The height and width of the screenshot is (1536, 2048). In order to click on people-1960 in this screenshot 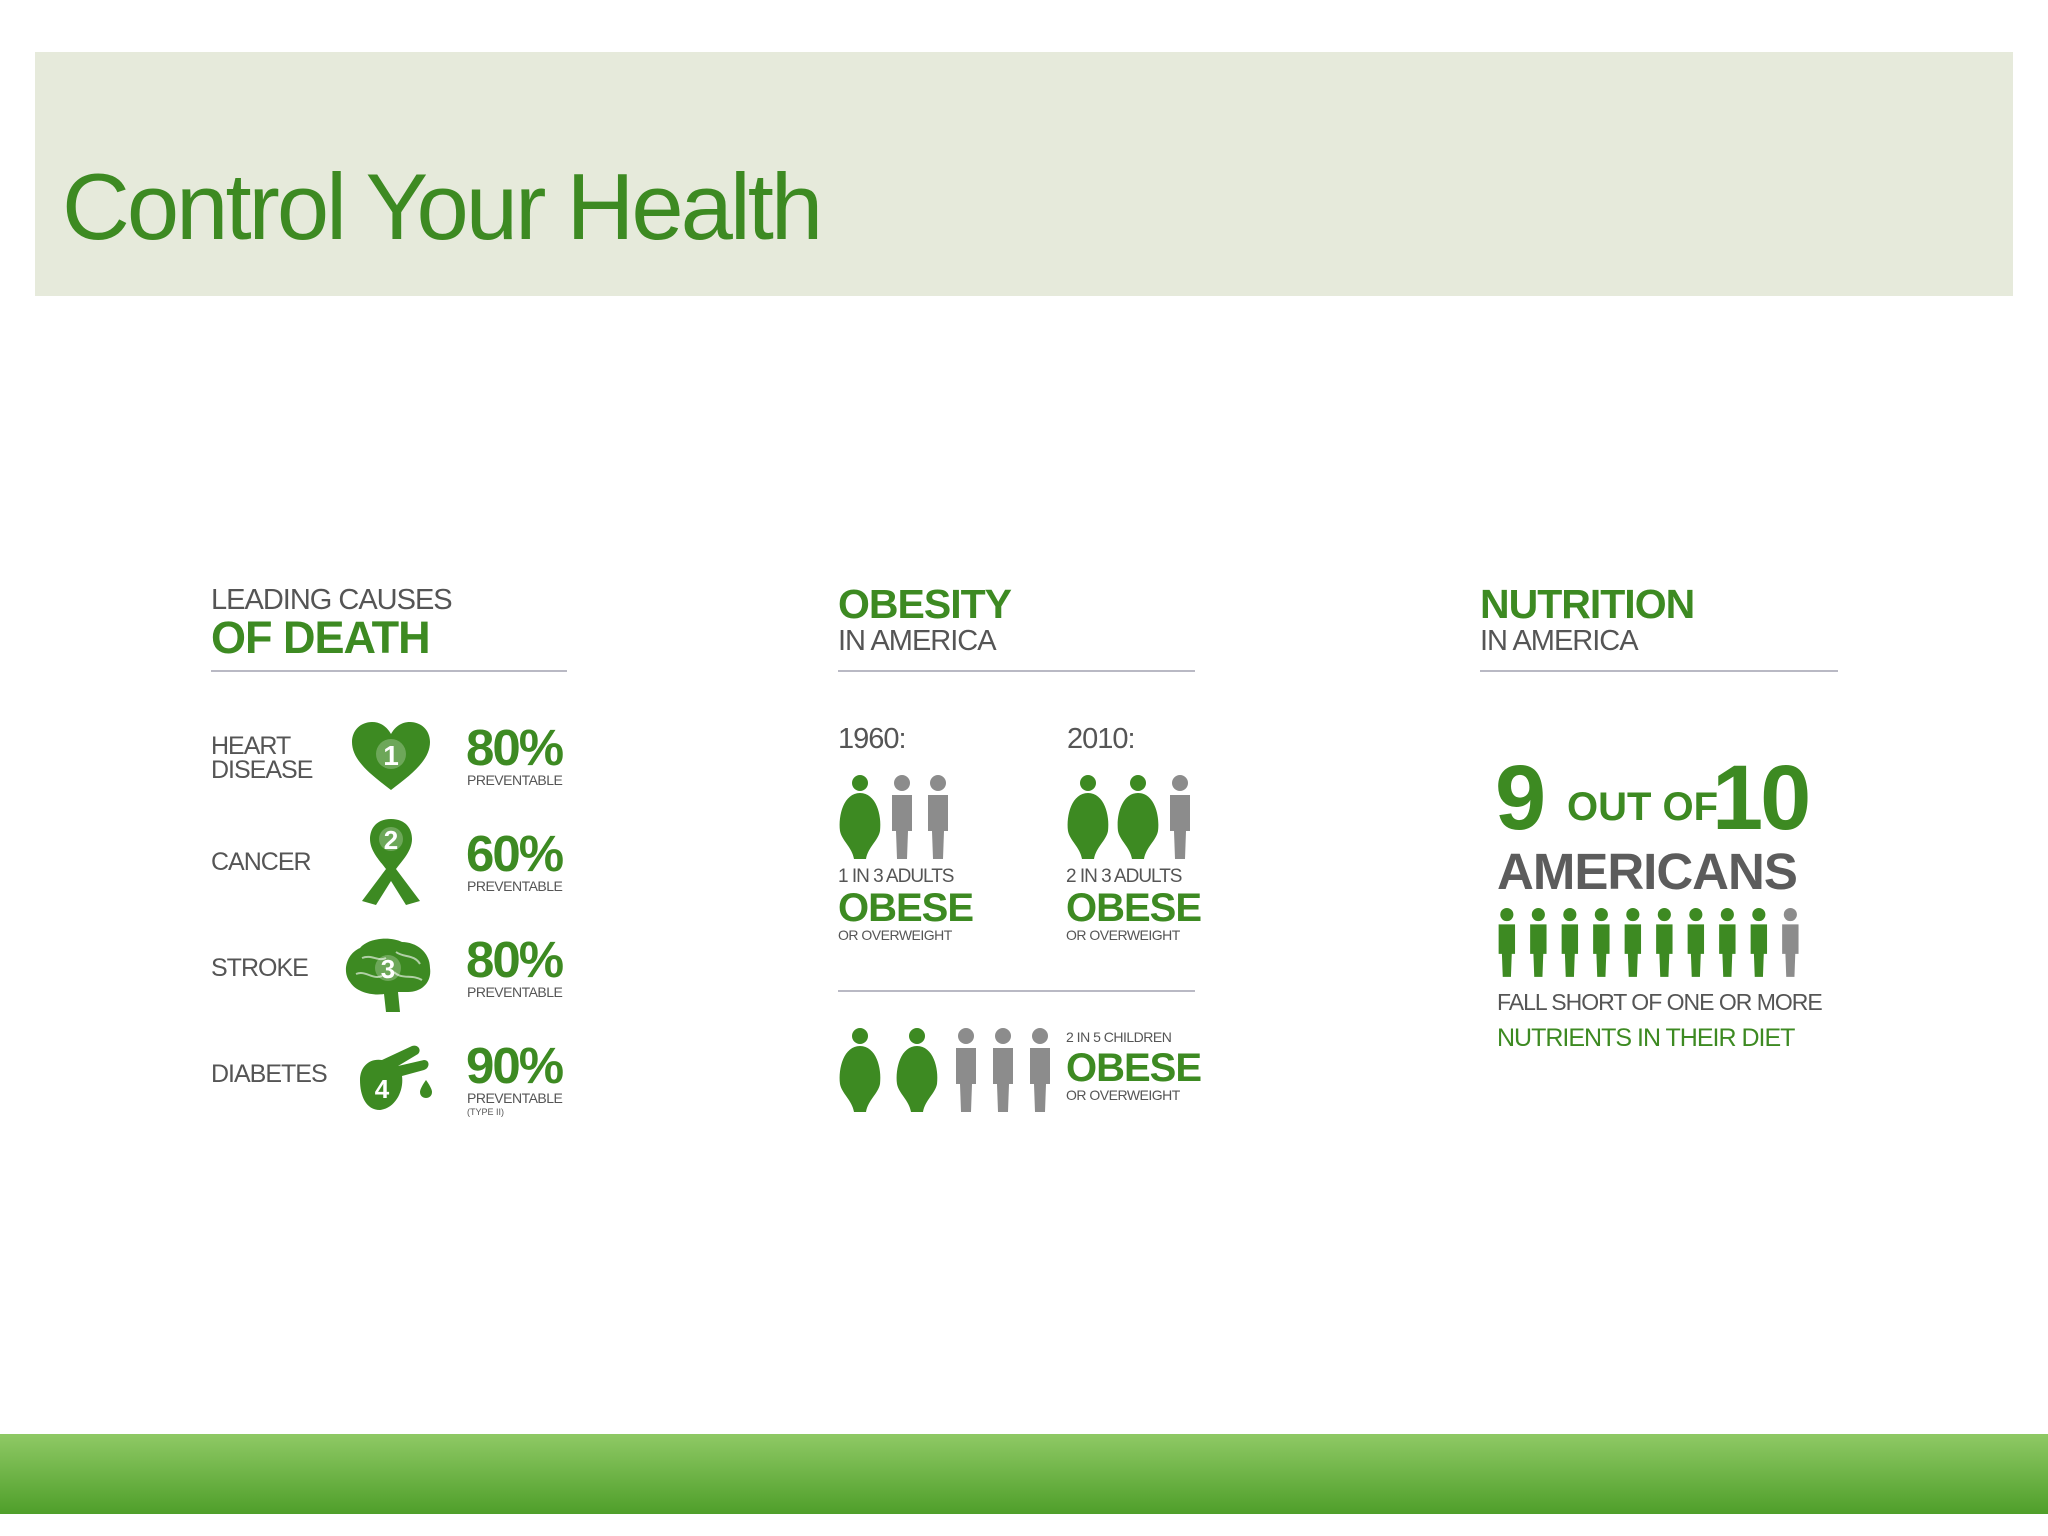, I will do `click(893, 817)`.